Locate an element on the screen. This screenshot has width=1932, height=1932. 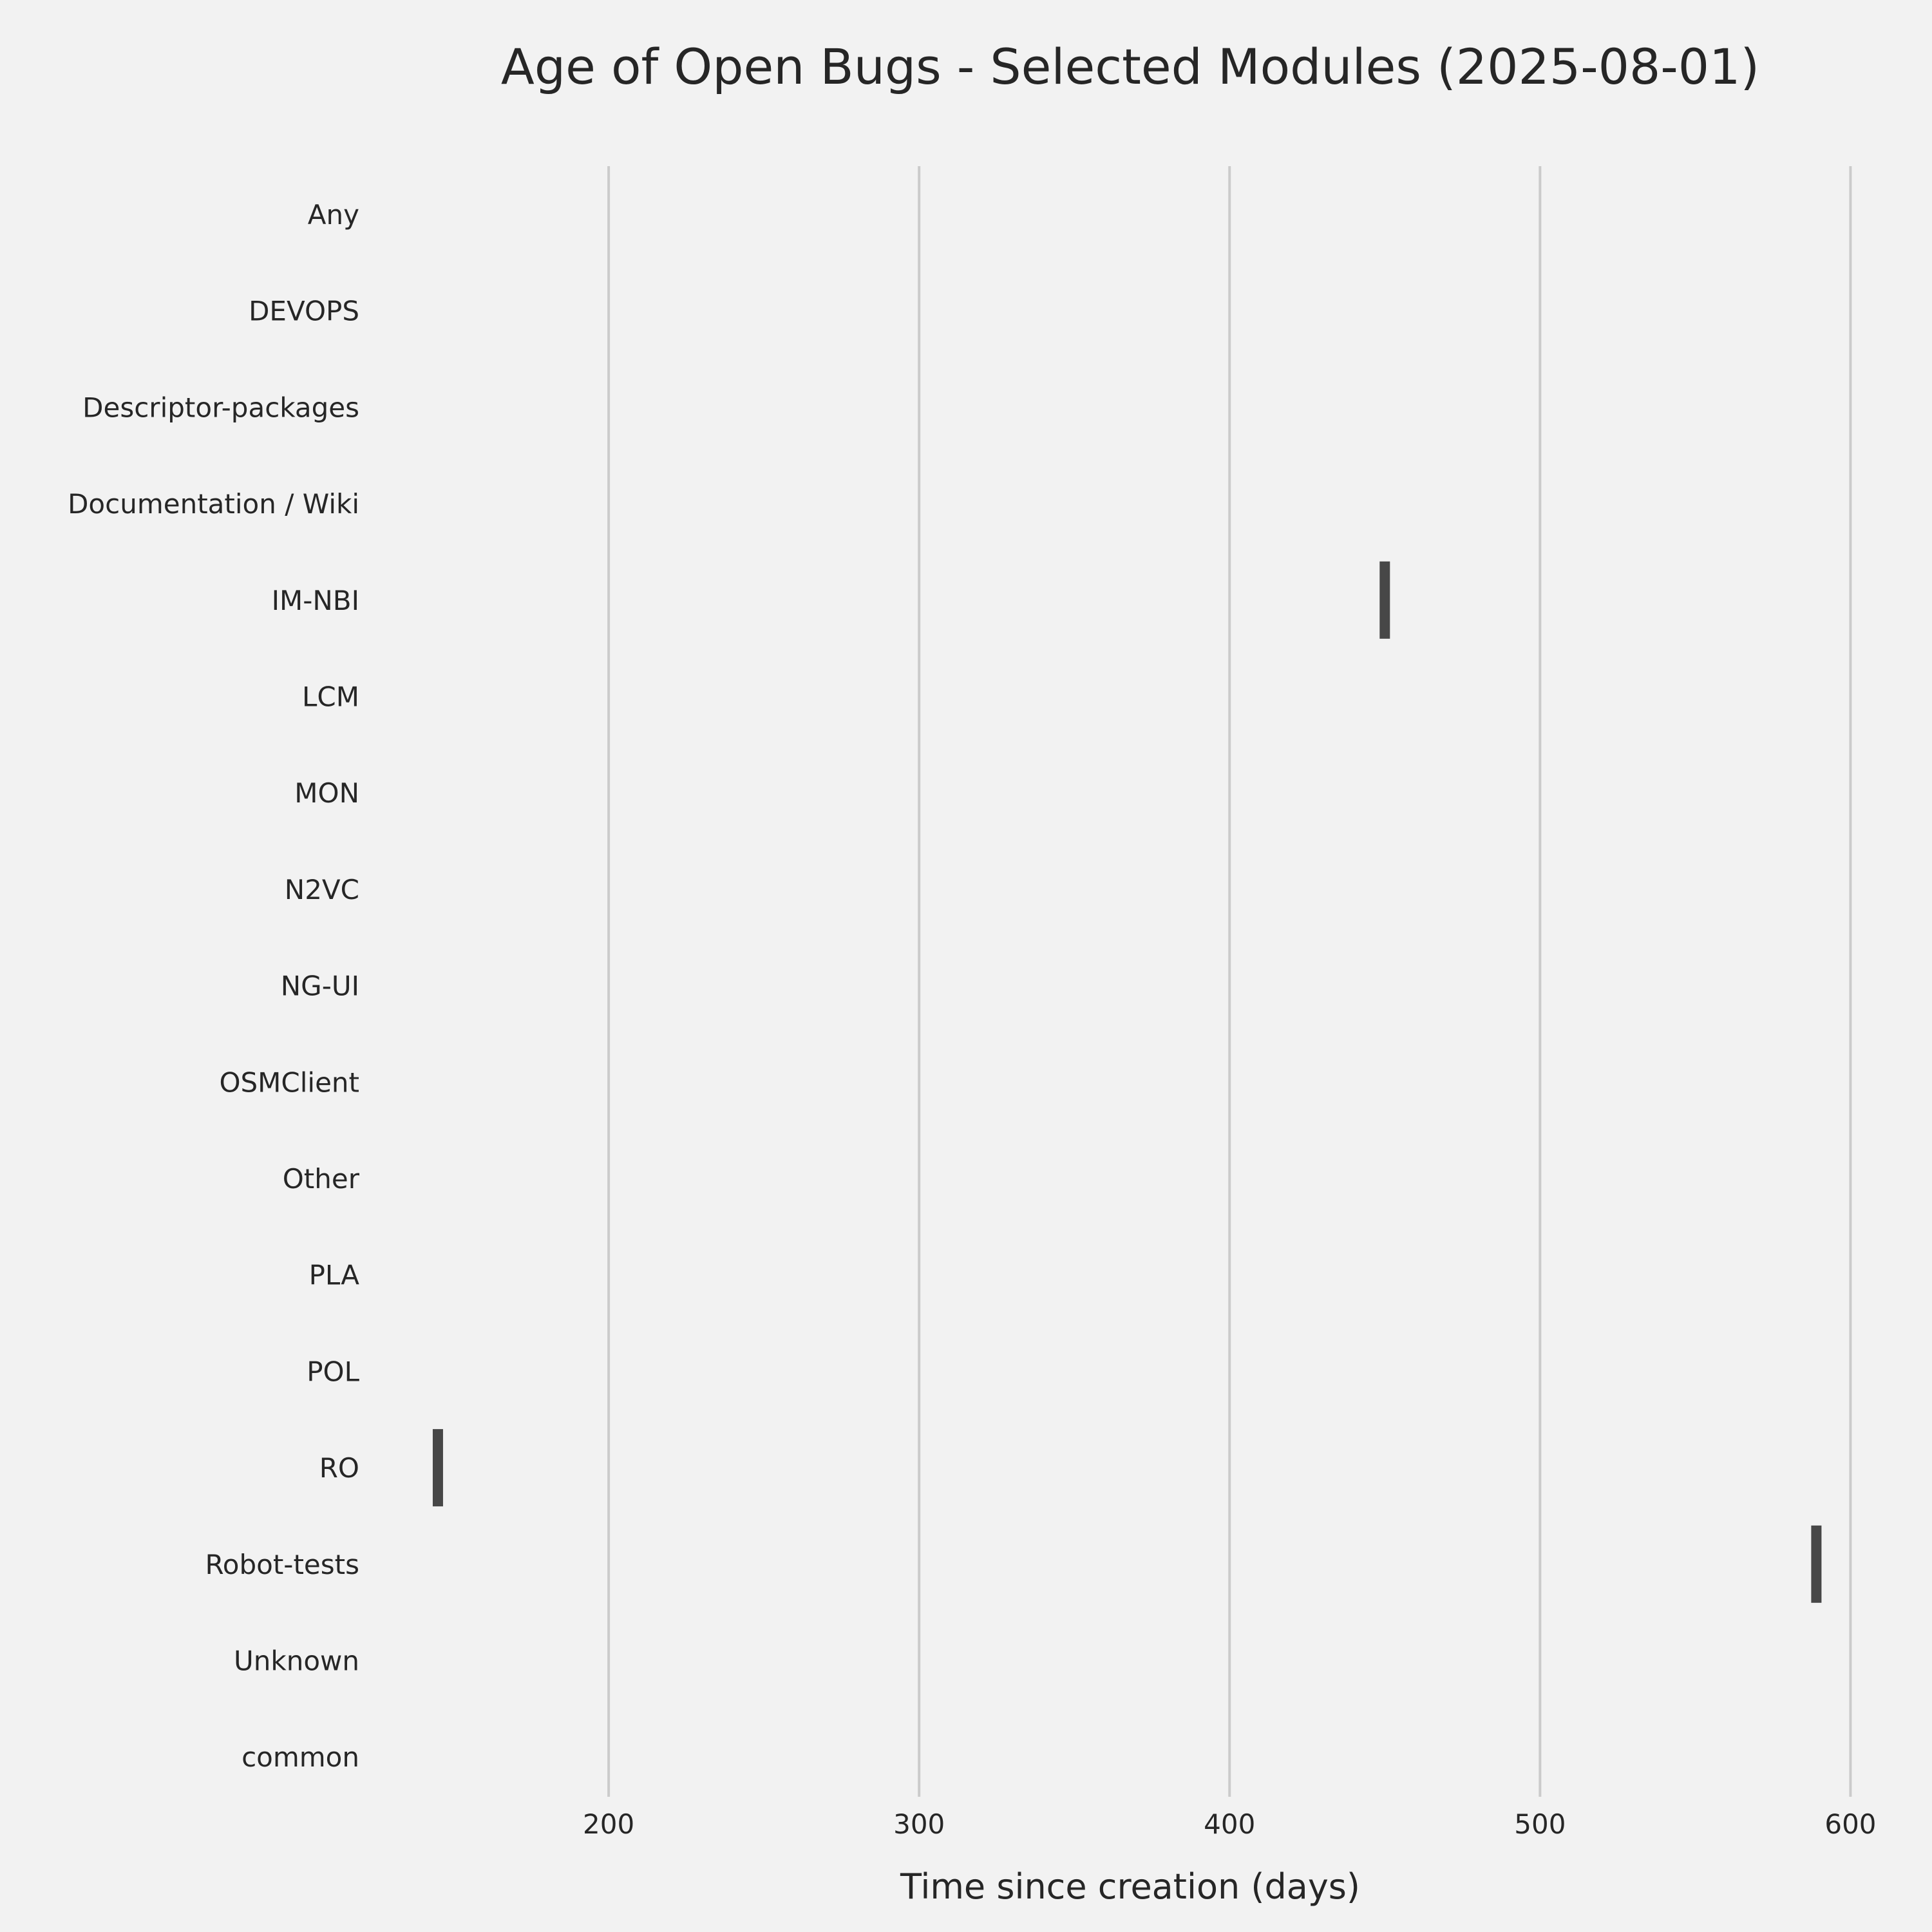
x-tick-label-500: 500 is located at coordinates (1540, 1824).